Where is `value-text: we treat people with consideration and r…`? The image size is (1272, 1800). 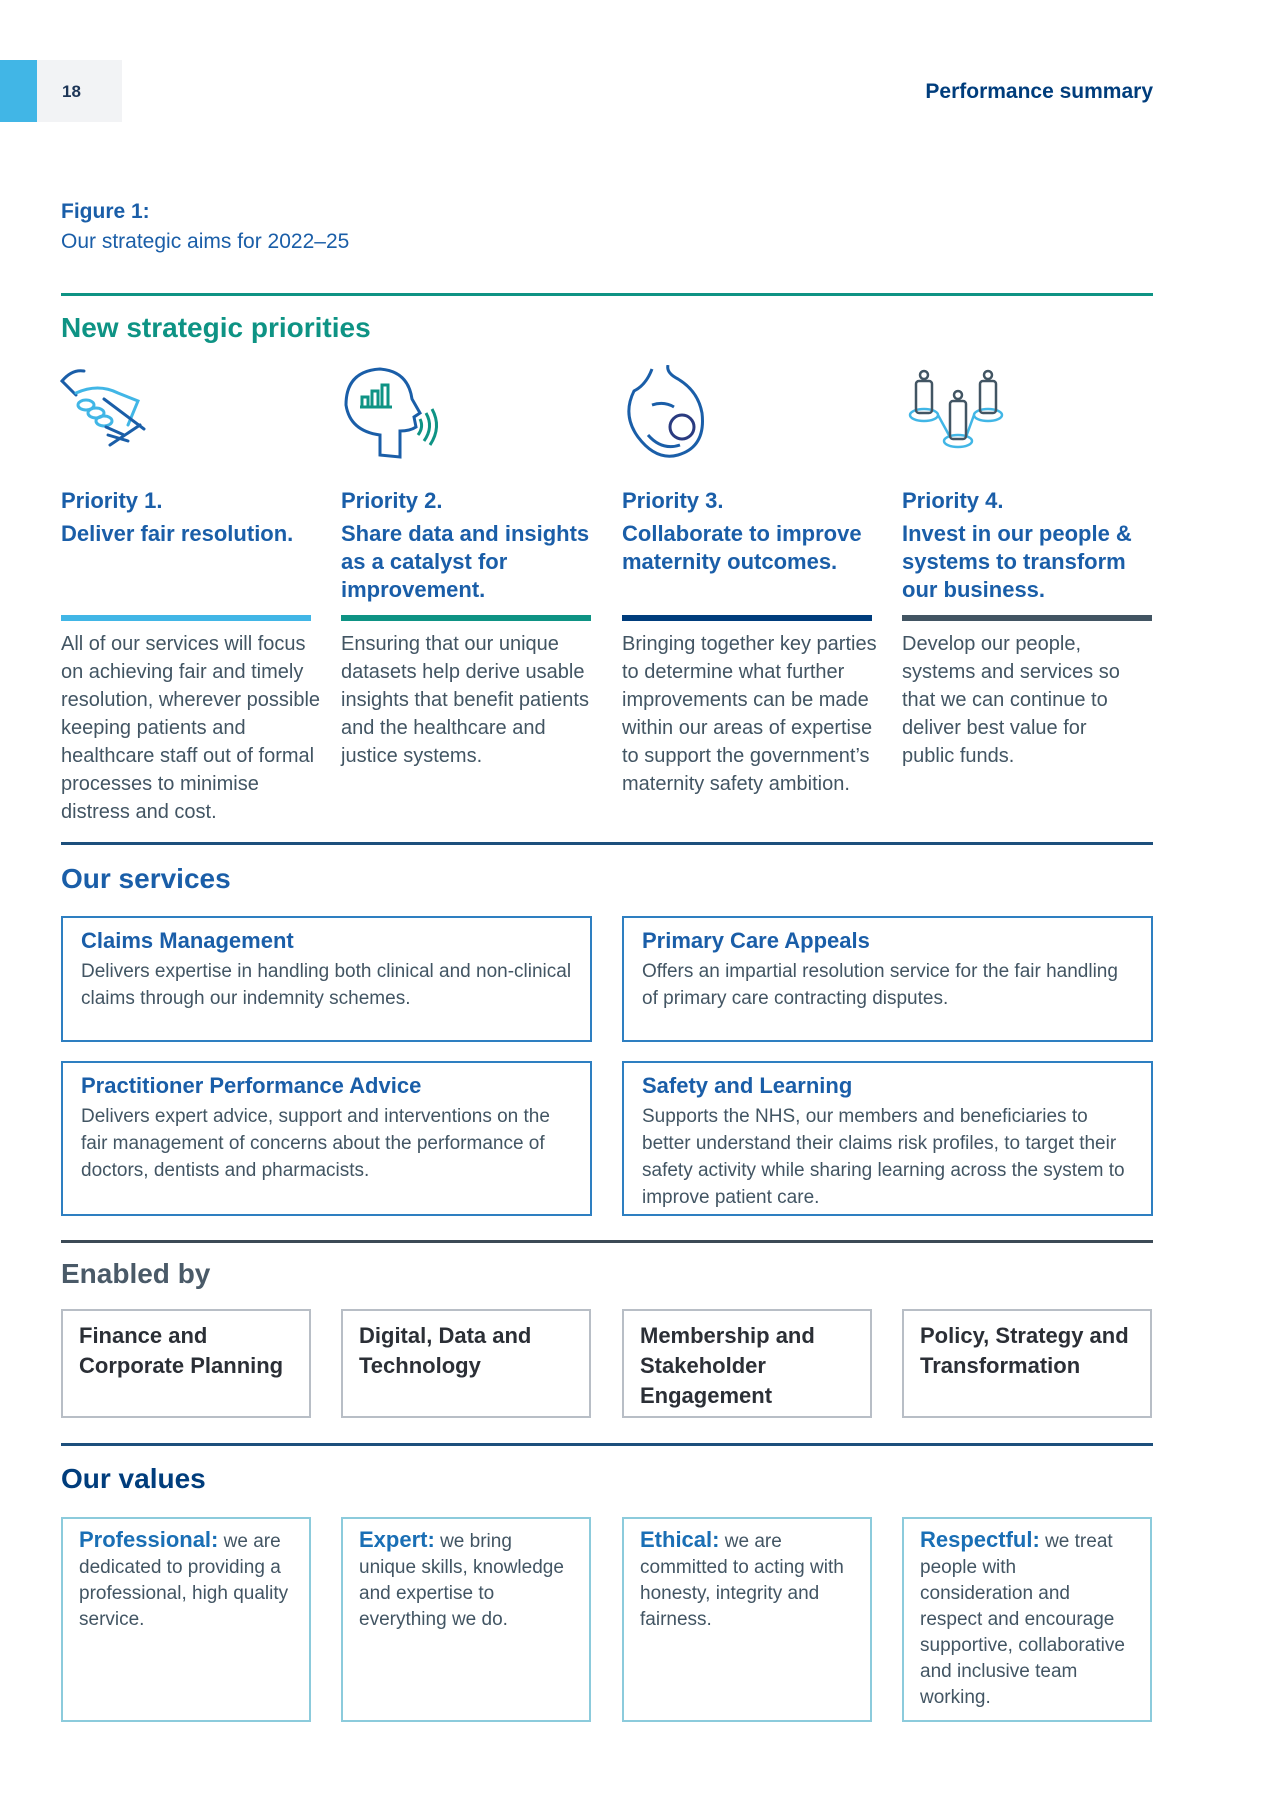 value-text: we treat people with consideration and r… is located at coordinates (1022, 1619).